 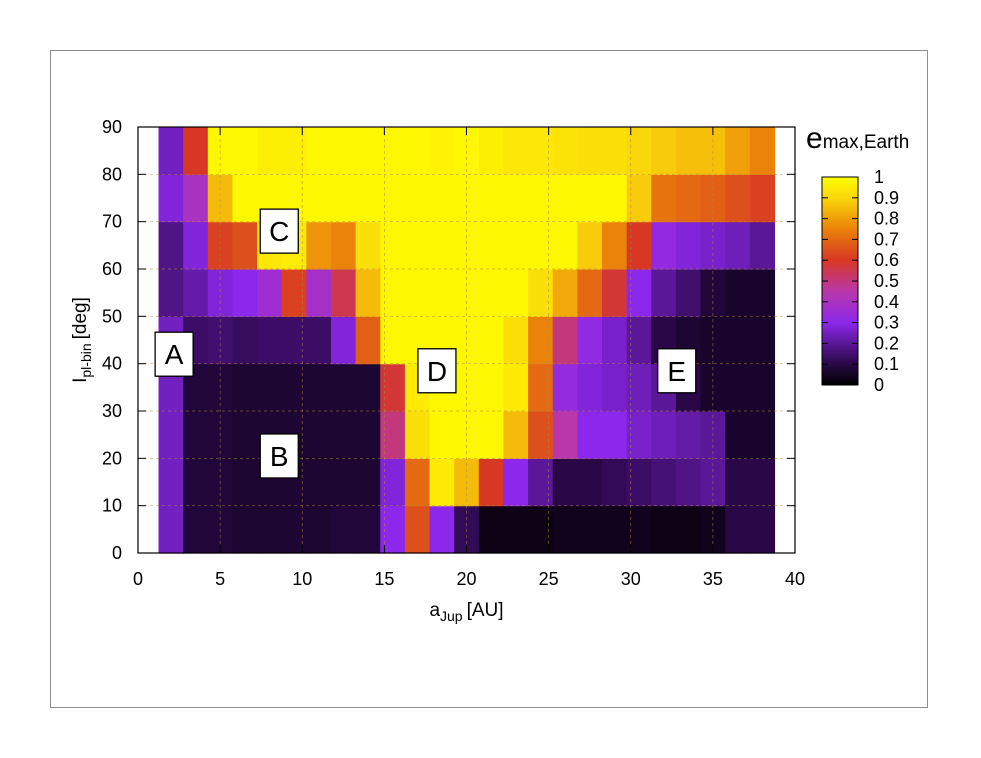 I want to click on y-tick-label: 50, so click(x=112, y=316).